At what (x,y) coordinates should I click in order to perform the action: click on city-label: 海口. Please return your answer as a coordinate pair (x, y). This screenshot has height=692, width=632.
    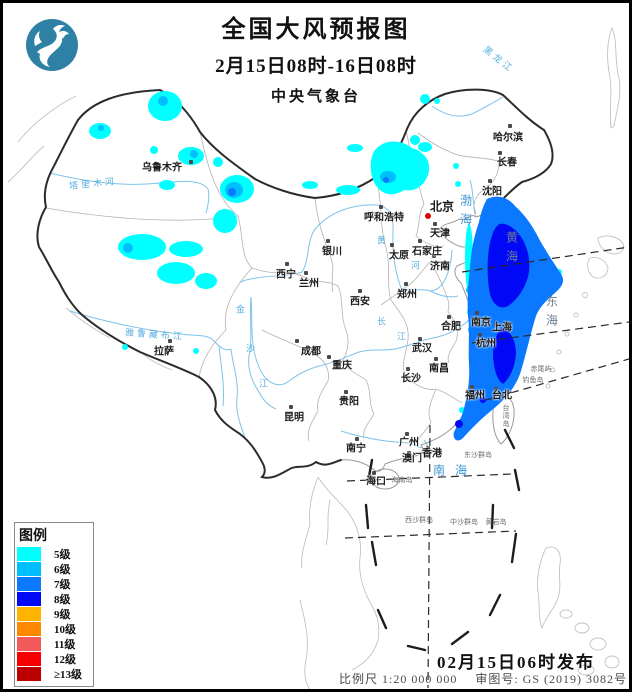
    Looking at the image, I should click on (376, 482).